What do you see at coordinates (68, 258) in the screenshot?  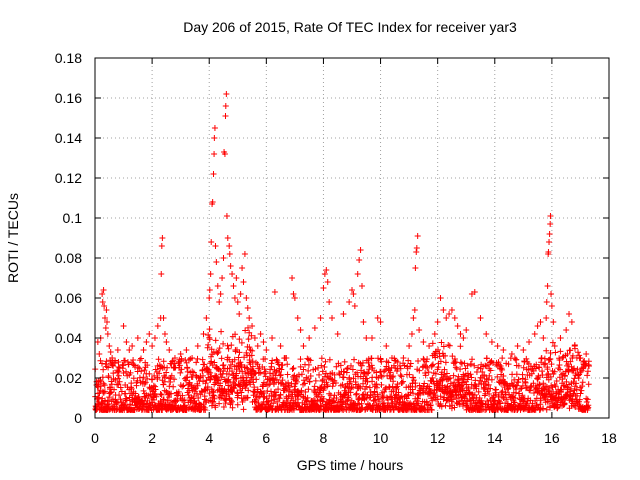 I see `y-tick-label: 0.08` at bounding box center [68, 258].